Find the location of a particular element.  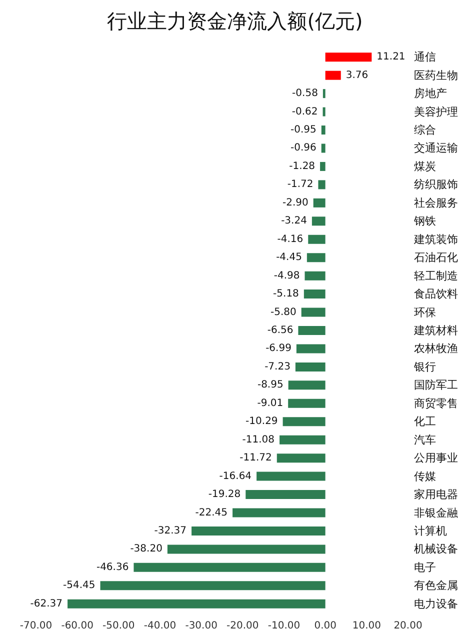

y-tick-label: 非银金融 is located at coordinates (436, 513).